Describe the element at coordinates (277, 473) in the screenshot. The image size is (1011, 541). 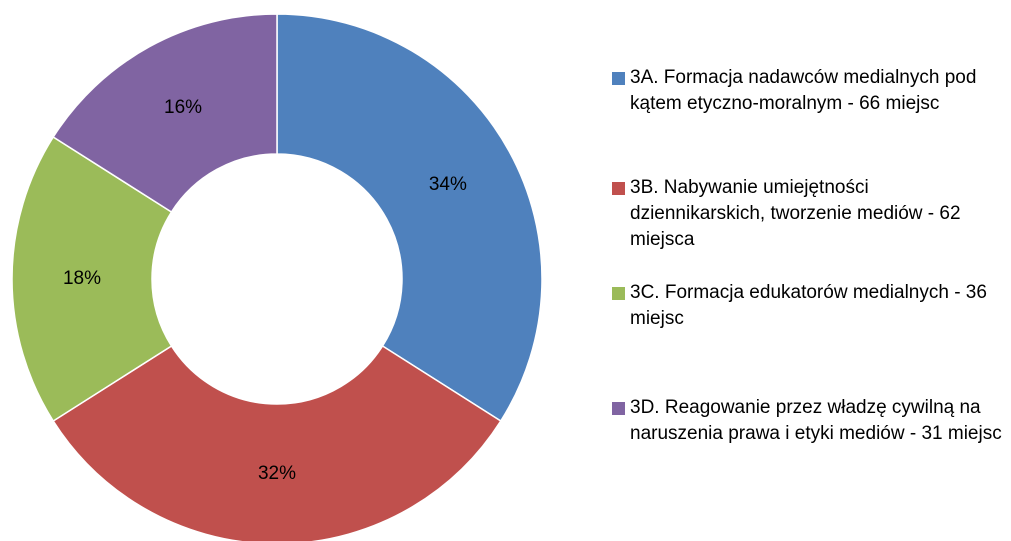
I see `data-label: 32%` at that location.